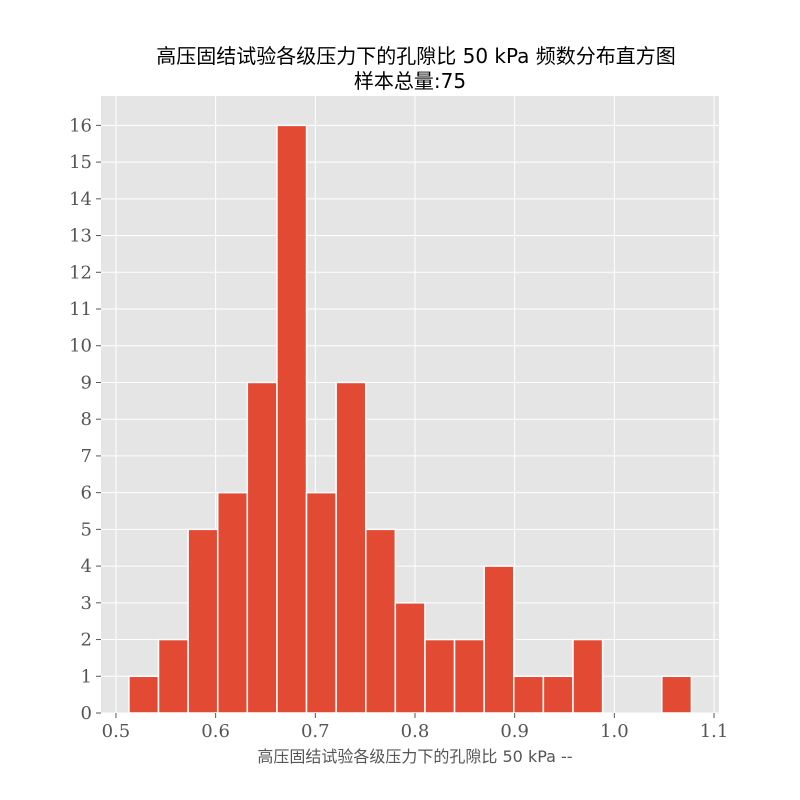  What do you see at coordinates (86, 566) in the screenshot?
I see `y-tick-label: 4` at bounding box center [86, 566].